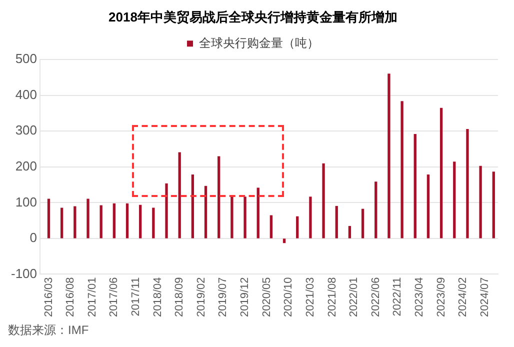  I want to click on y-tick-label: 500, so click(26, 58).